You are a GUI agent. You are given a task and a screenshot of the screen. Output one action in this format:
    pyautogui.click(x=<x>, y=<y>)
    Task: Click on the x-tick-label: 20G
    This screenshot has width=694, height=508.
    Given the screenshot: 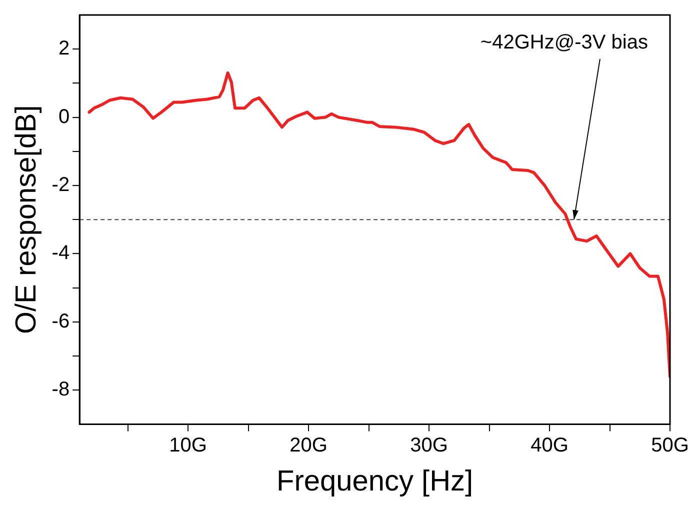 What is the action you would take?
    pyautogui.click(x=309, y=445)
    